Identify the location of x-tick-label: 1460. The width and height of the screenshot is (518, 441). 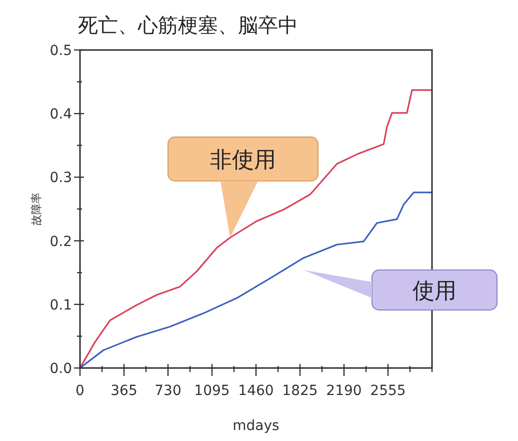
(256, 391).